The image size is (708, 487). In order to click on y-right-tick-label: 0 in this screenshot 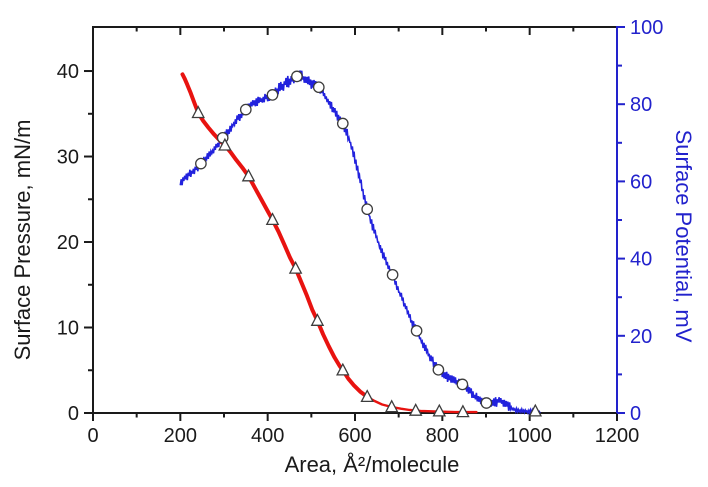, I will do `click(635, 414)`.